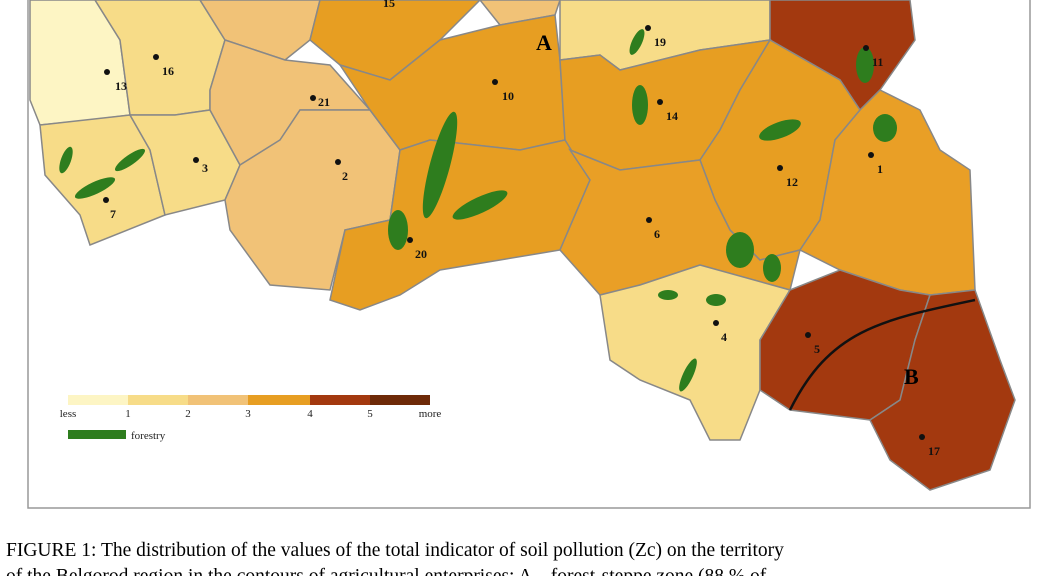 The width and height of the screenshot is (1038, 576). Describe the element at coordinates (508, 96) in the screenshot. I see `district-label: 10` at that location.